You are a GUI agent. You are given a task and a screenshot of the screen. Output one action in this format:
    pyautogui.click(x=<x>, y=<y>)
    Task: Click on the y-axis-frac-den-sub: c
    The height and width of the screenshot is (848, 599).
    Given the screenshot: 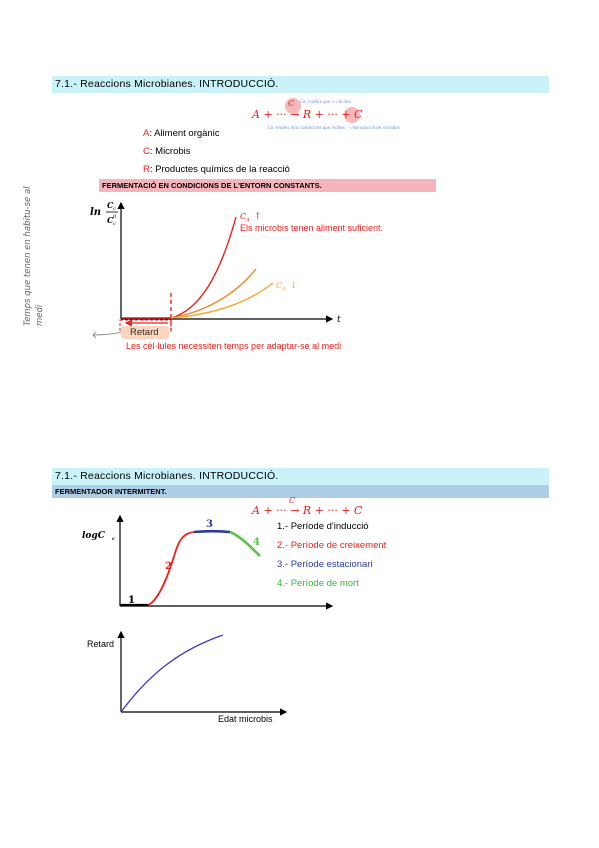 What is the action you would take?
    pyautogui.click(x=114, y=224)
    